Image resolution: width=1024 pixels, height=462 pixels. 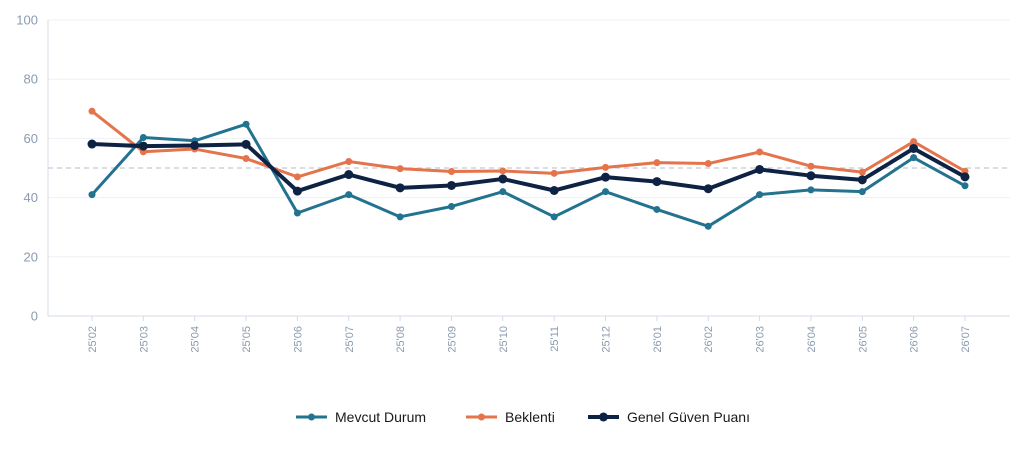 I want to click on x-tick-label: 26'05, so click(x=863, y=339).